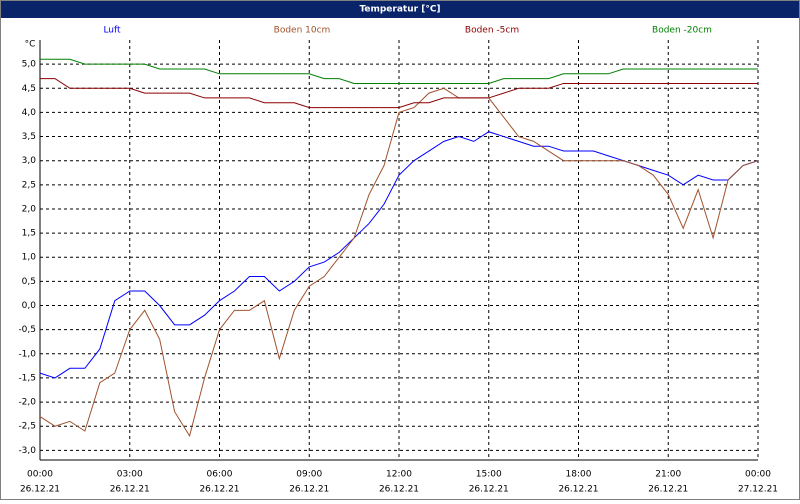 The width and height of the screenshot is (800, 504). I want to click on y-tick-label: 2,5, so click(29, 185).